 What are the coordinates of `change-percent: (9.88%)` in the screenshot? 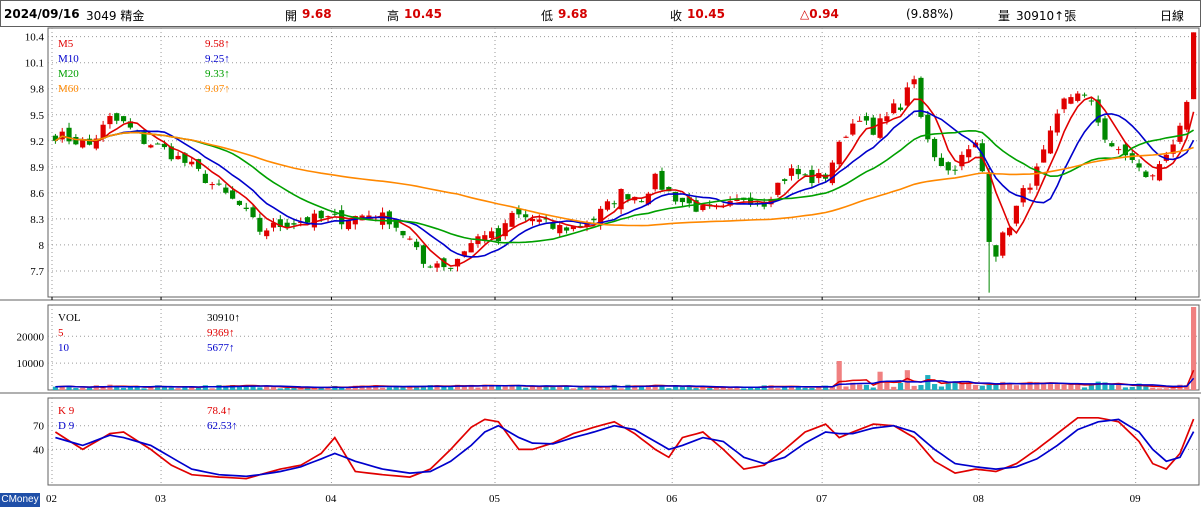 It's located at (930, 14).